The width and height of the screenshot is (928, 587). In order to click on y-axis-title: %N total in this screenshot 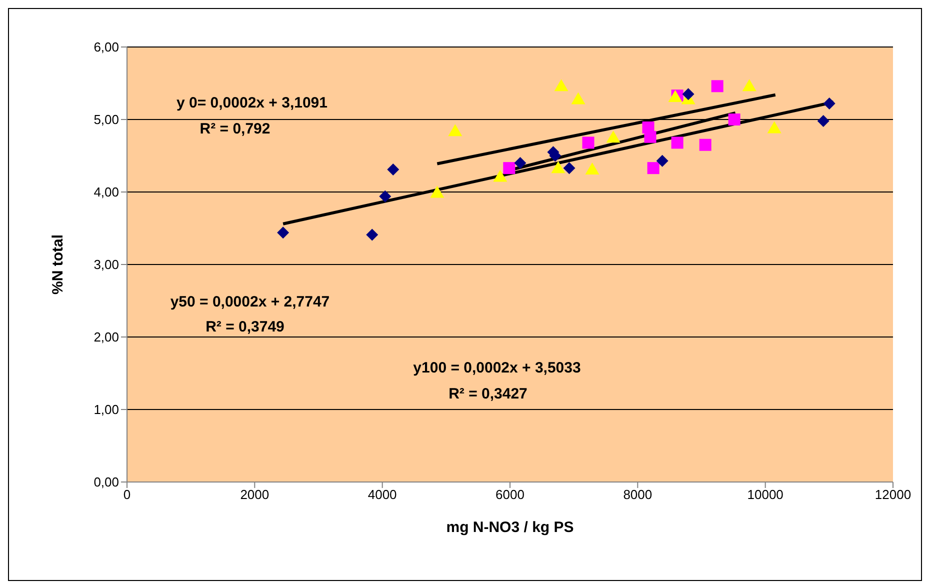, I will do `click(57, 264)`.